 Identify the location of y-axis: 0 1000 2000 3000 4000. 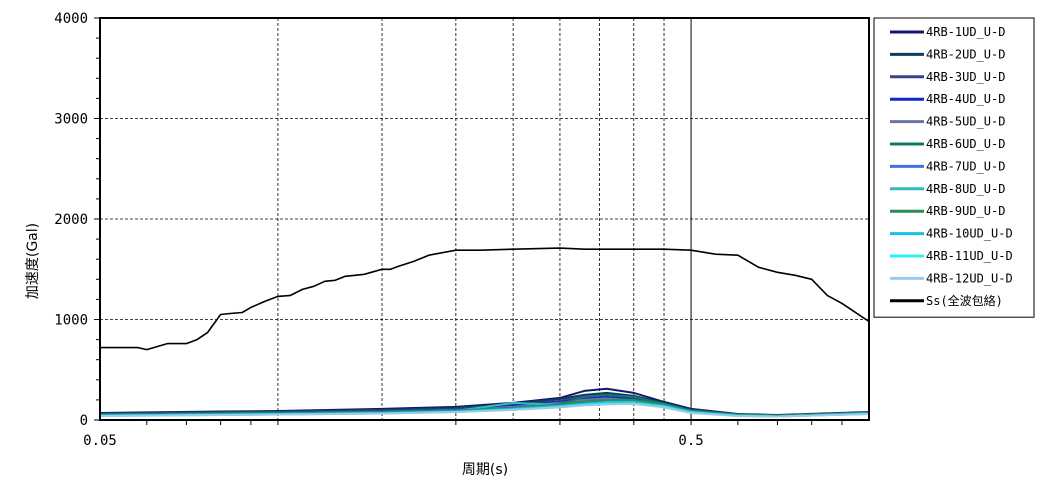
(77, 220).